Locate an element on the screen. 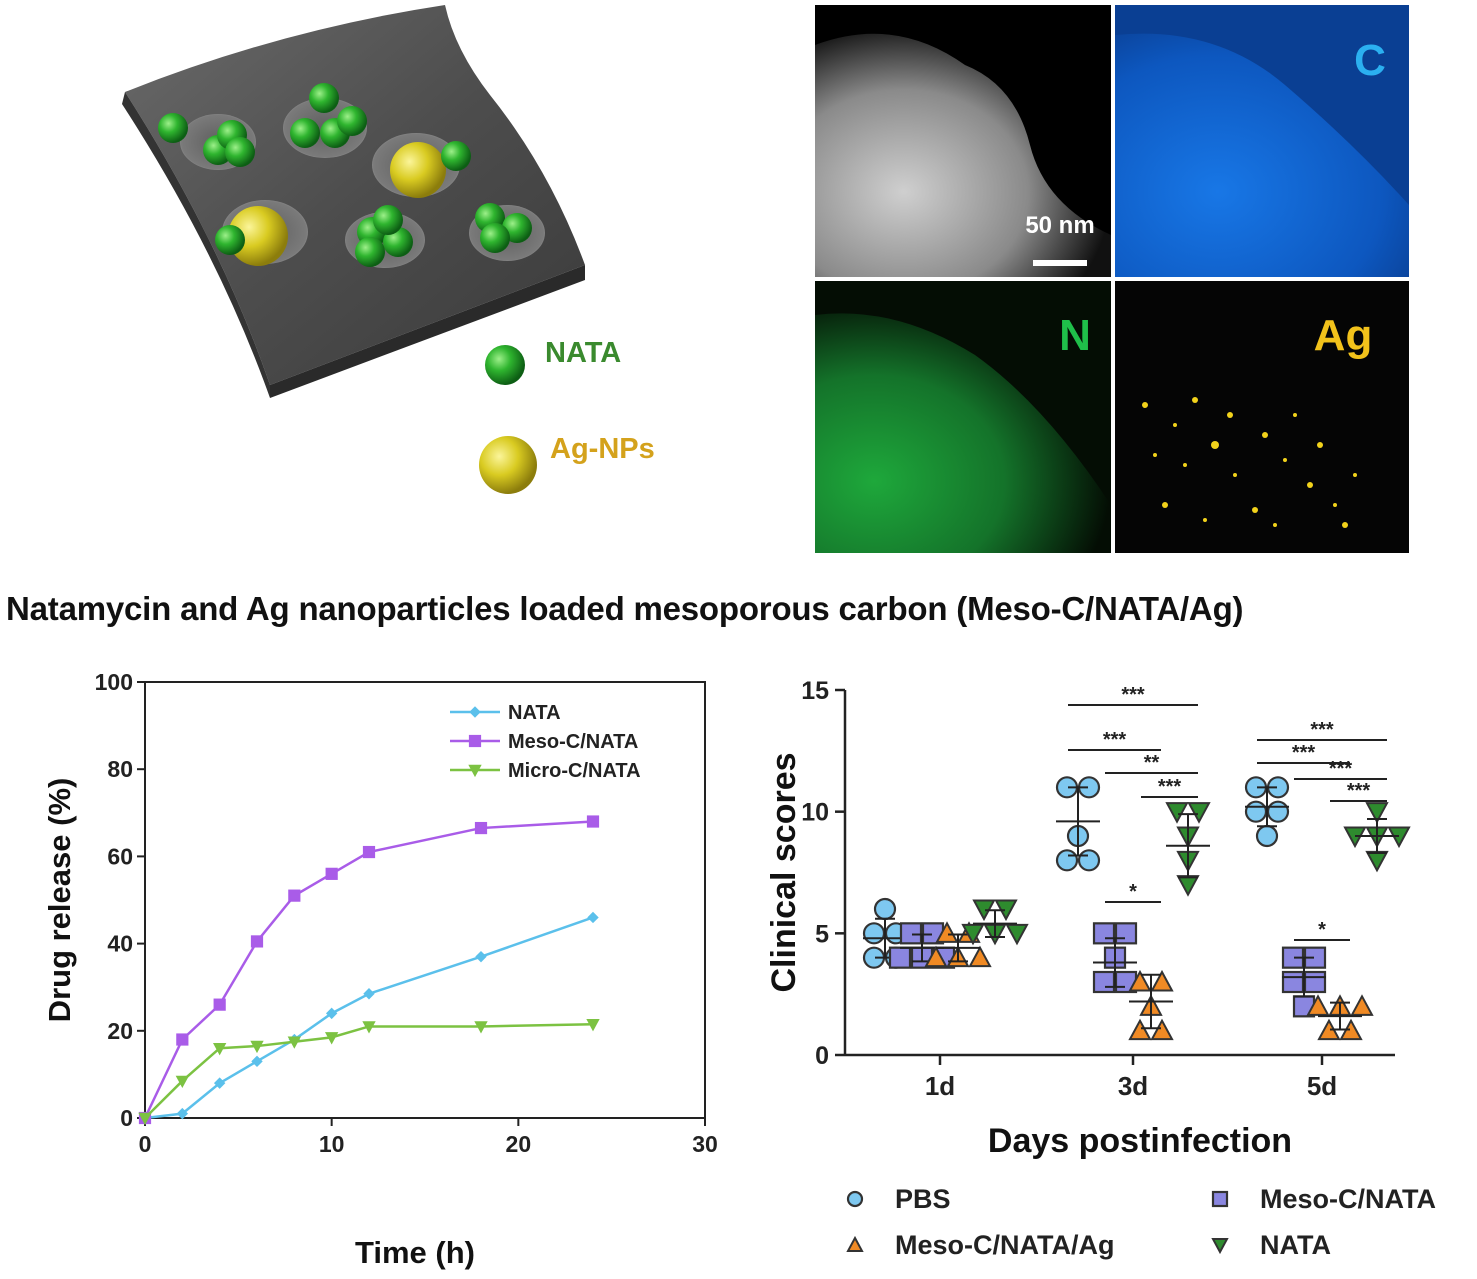  x-tick-label-3: 30 is located at coordinates (705, 1144).